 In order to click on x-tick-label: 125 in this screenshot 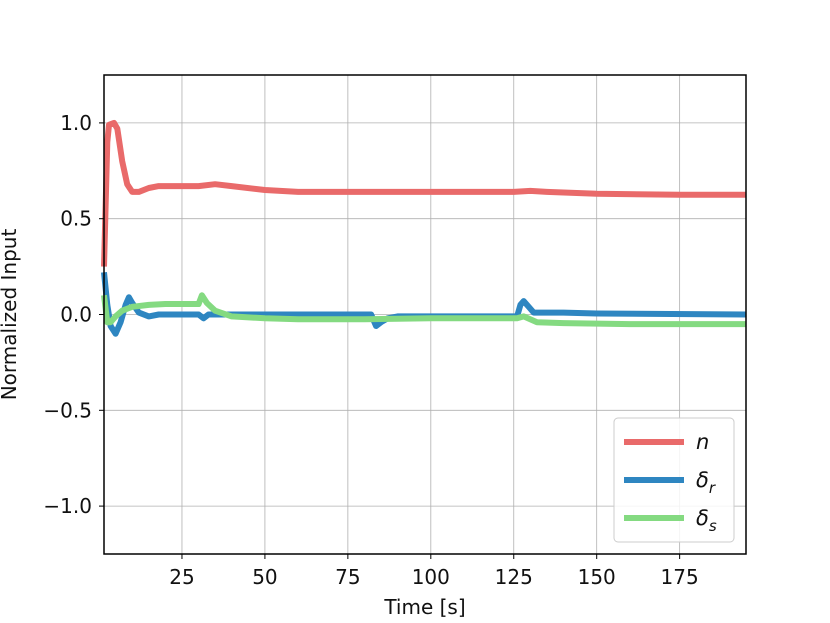, I will do `click(514, 577)`.